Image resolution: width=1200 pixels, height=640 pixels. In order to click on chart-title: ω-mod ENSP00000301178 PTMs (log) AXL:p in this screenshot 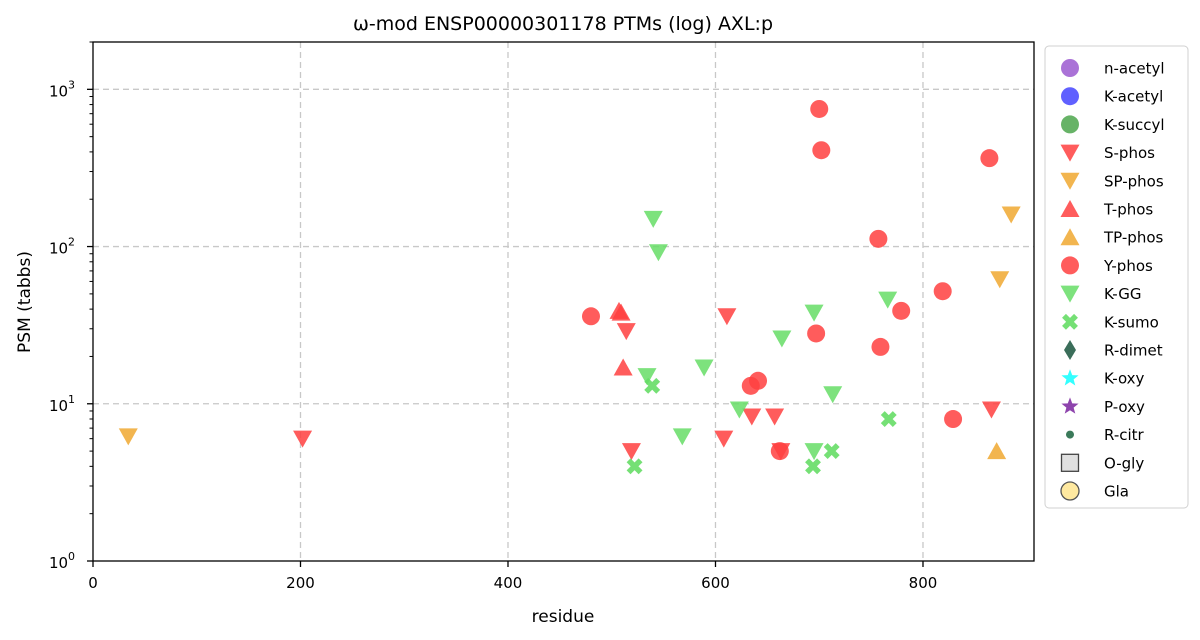, I will do `click(563, 24)`.